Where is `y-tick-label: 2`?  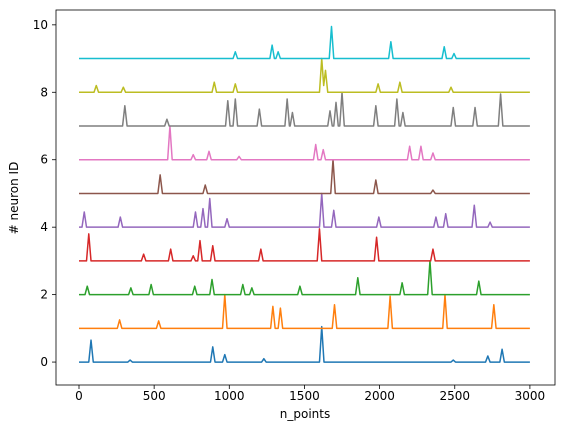 y-tick-label: 2 is located at coordinates (44, 295).